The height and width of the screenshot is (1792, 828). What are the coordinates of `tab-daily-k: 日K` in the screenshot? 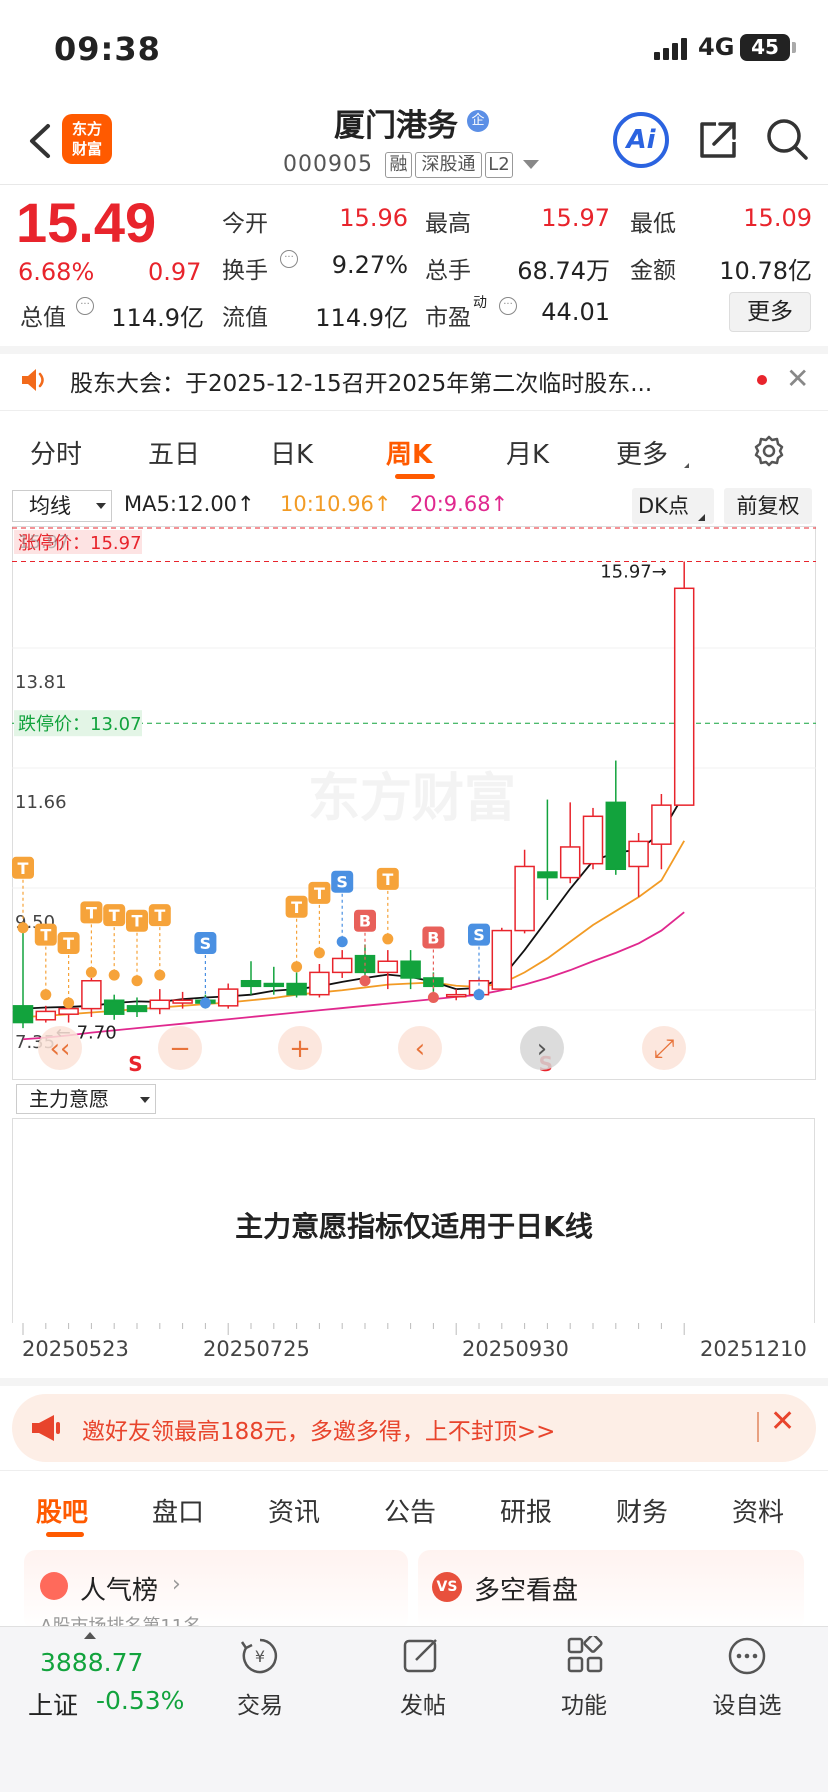 It's located at (292, 455).